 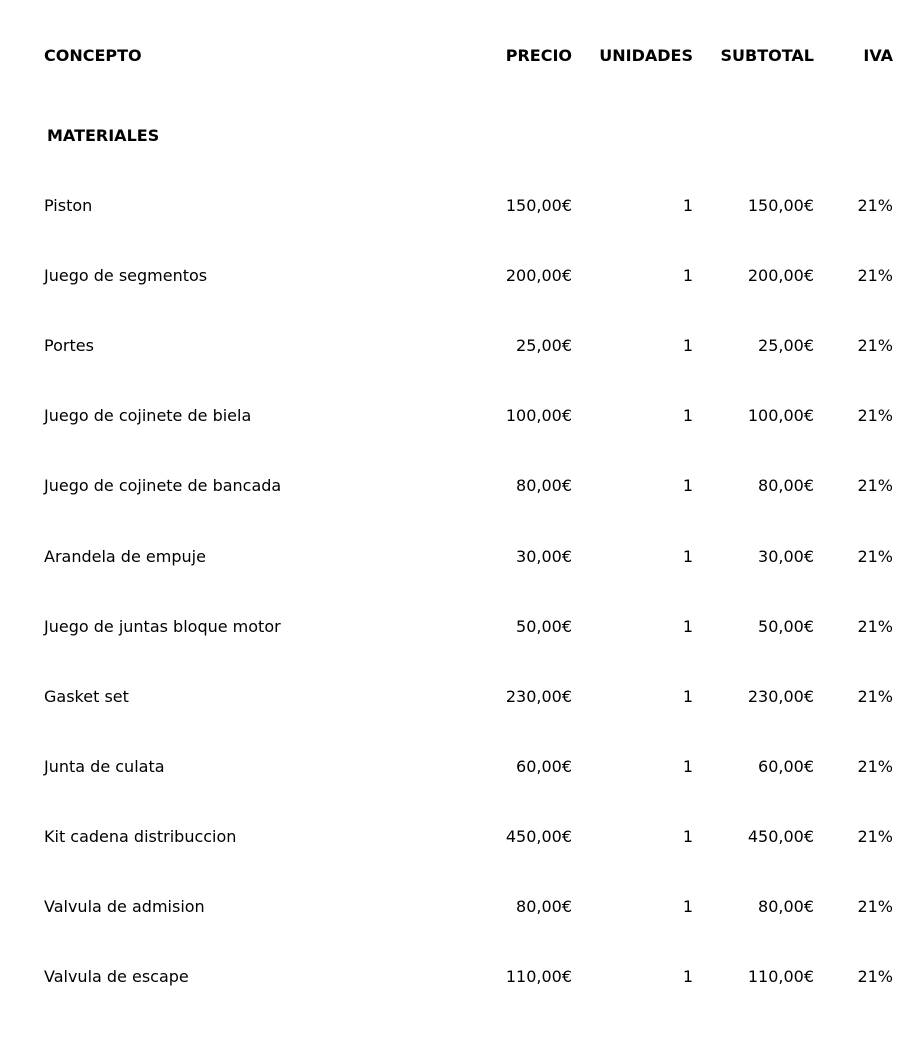 What do you see at coordinates (454, 767) in the screenshot?
I see `table-row: Junta de culata 60,00€ 1 60,00€ 21%` at bounding box center [454, 767].